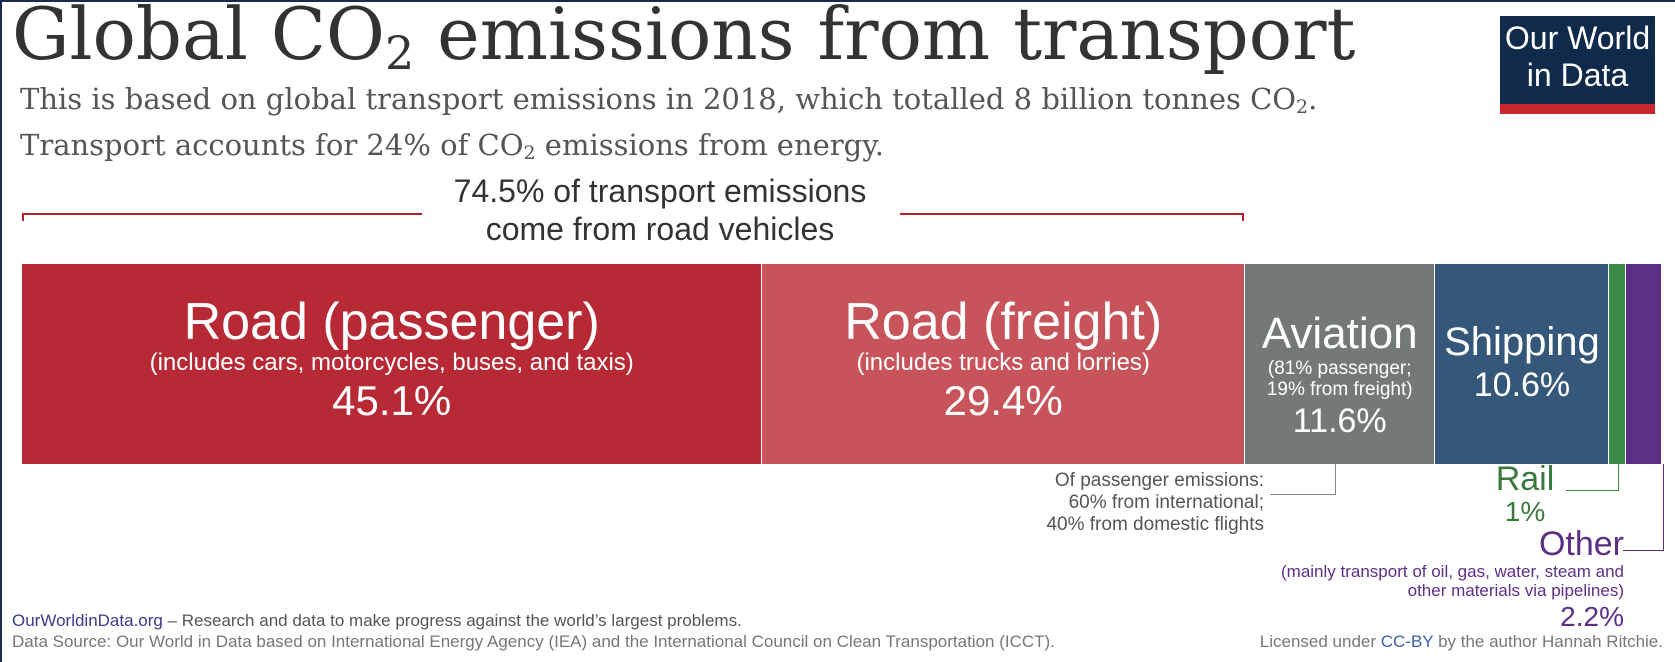 The height and width of the screenshot is (662, 1675). I want to click on chart-title: Global CO2 emissions from transport, so click(683, 40).